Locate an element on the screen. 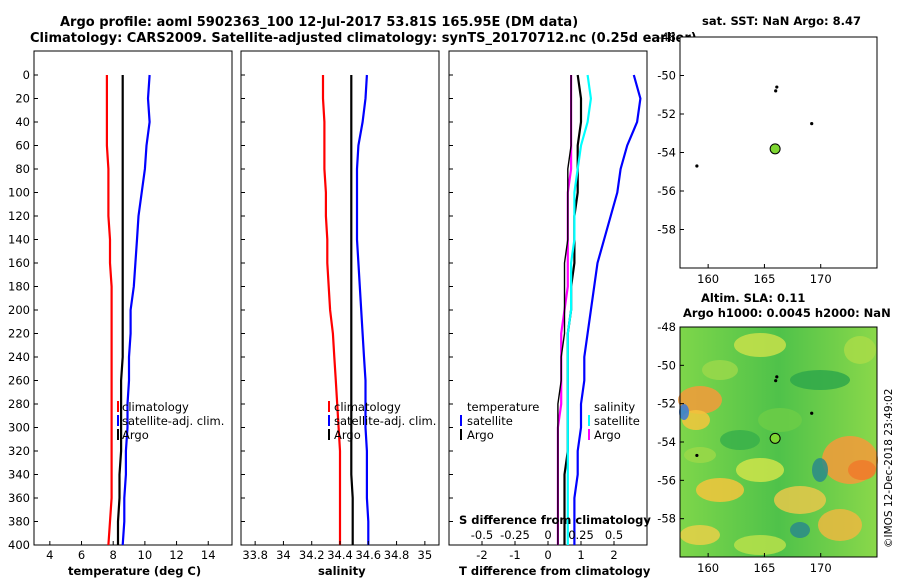  depth-tick-label: 180 is located at coordinates (19, 287).